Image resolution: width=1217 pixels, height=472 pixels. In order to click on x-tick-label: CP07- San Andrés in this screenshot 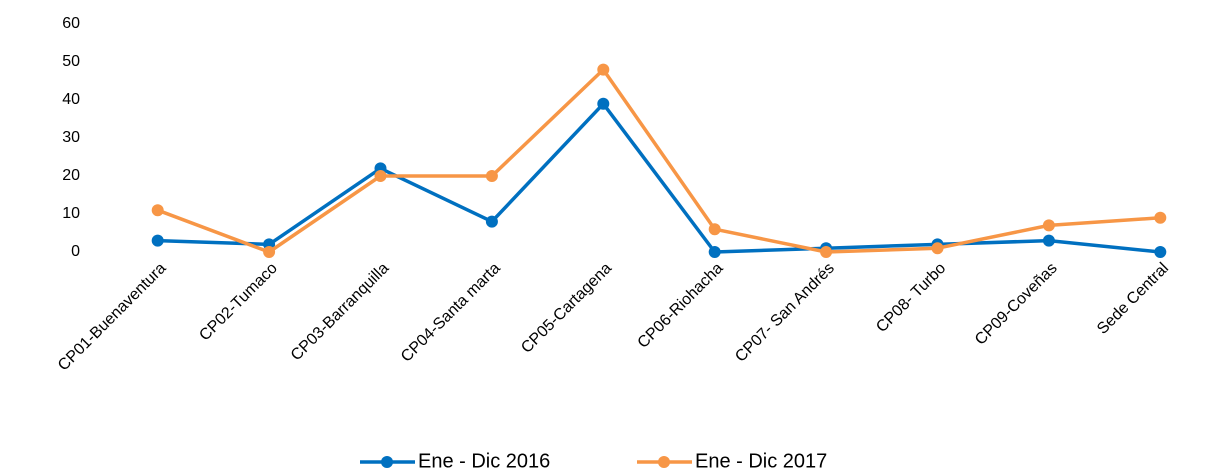, I will do `click(785, 313)`.